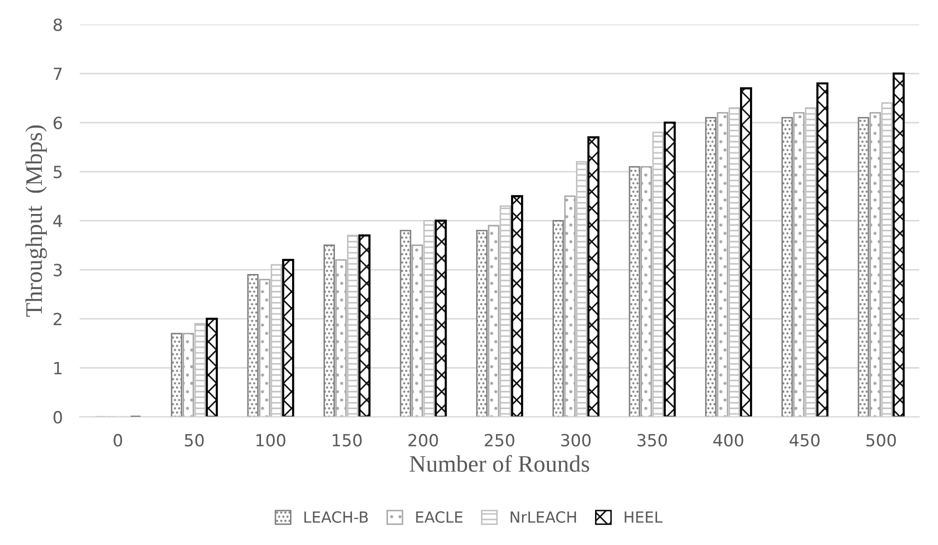 Image resolution: width=938 pixels, height=545 pixels. I want to click on y-tick-label: 8, so click(58, 25).